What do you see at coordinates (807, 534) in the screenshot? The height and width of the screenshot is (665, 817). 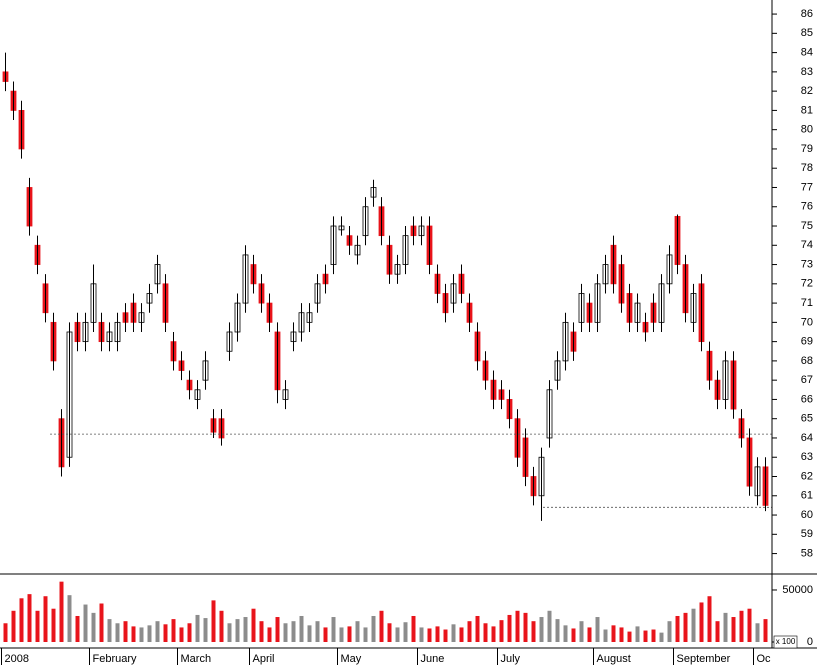 I see `y-tick-label: 59` at bounding box center [807, 534].